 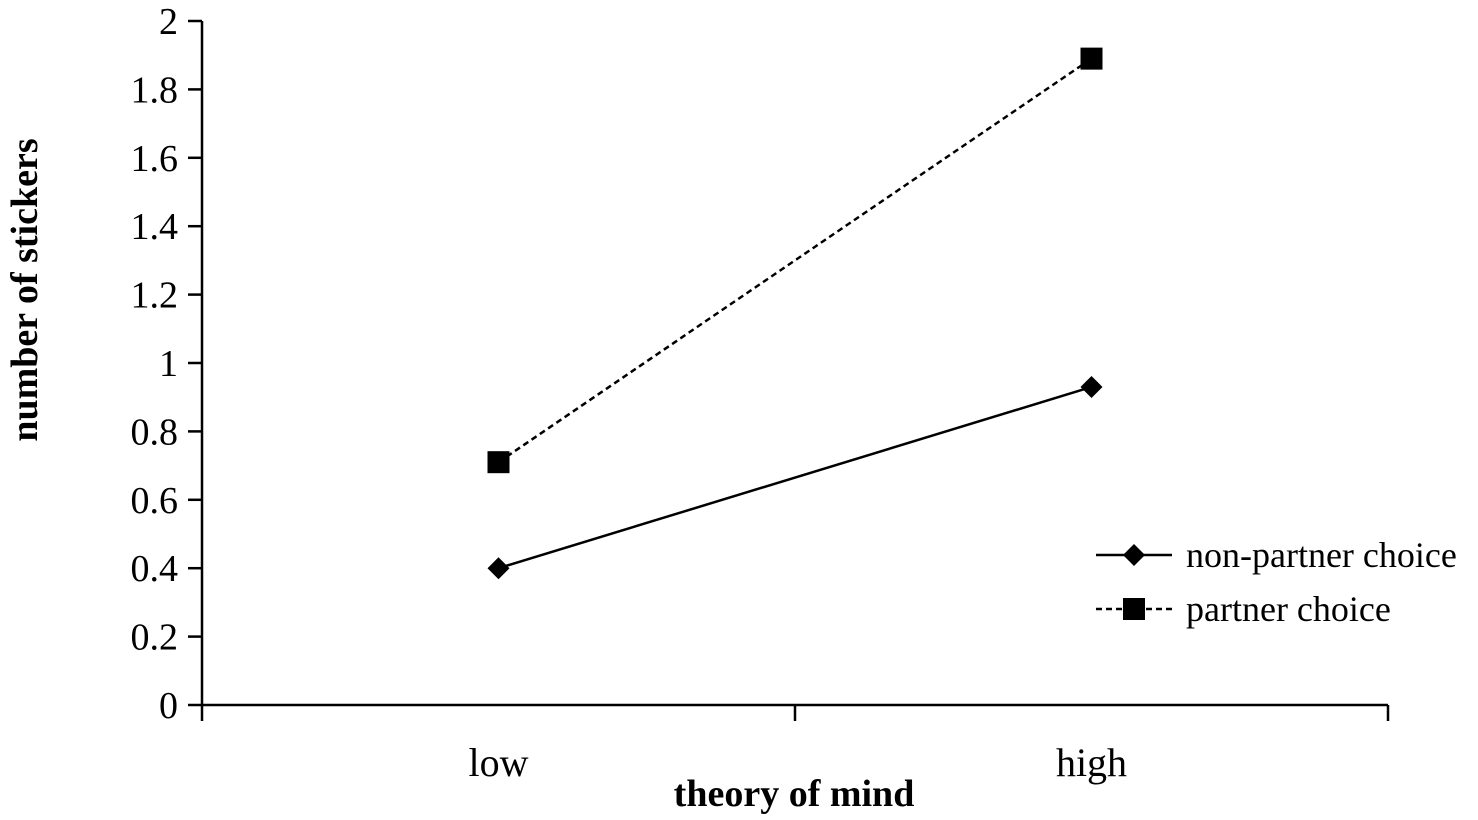 What do you see at coordinates (155, 569) in the screenshot?
I see `y-tick-label: 0.4` at bounding box center [155, 569].